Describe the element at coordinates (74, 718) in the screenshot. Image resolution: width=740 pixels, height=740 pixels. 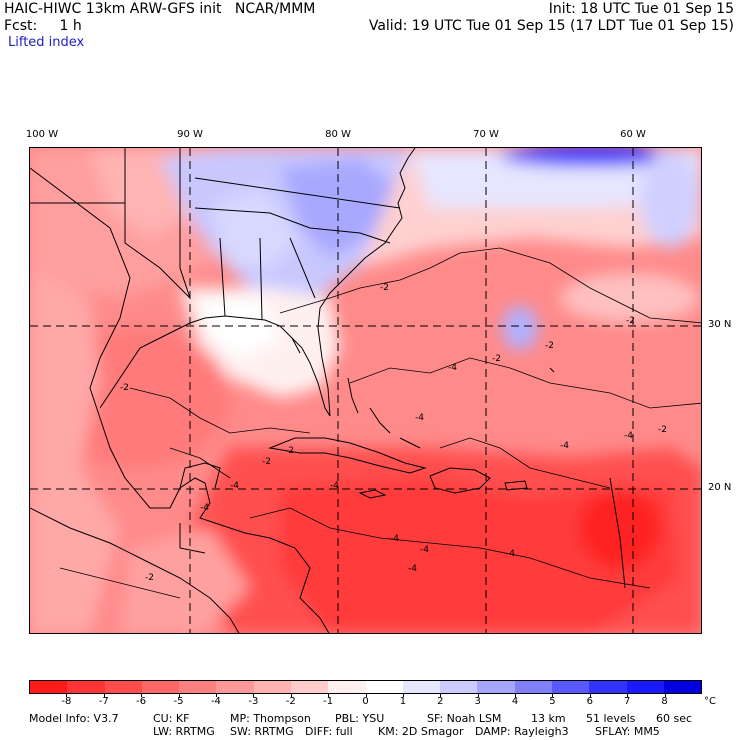
I see `footer-model-info: Model Info: V3.7` at that location.